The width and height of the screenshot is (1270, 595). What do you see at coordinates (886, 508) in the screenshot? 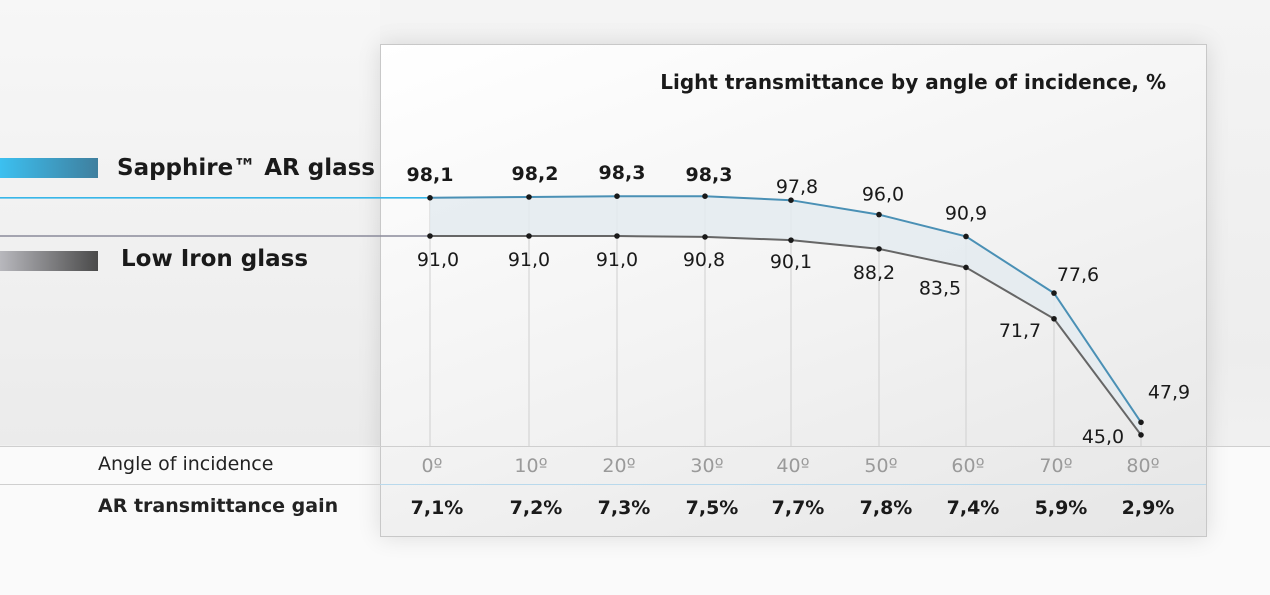
I see `gain-value: 7,8%` at bounding box center [886, 508].